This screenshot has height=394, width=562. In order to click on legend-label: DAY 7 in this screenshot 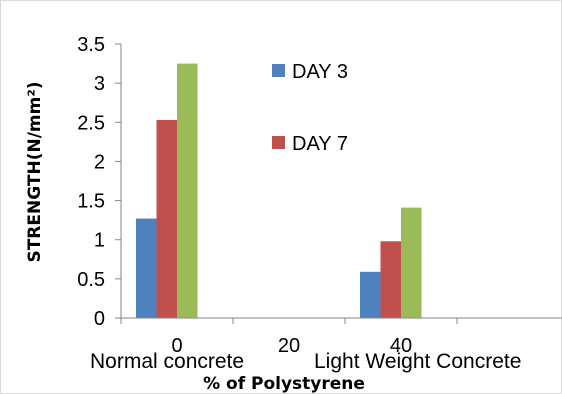, I will do `click(320, 144)`.